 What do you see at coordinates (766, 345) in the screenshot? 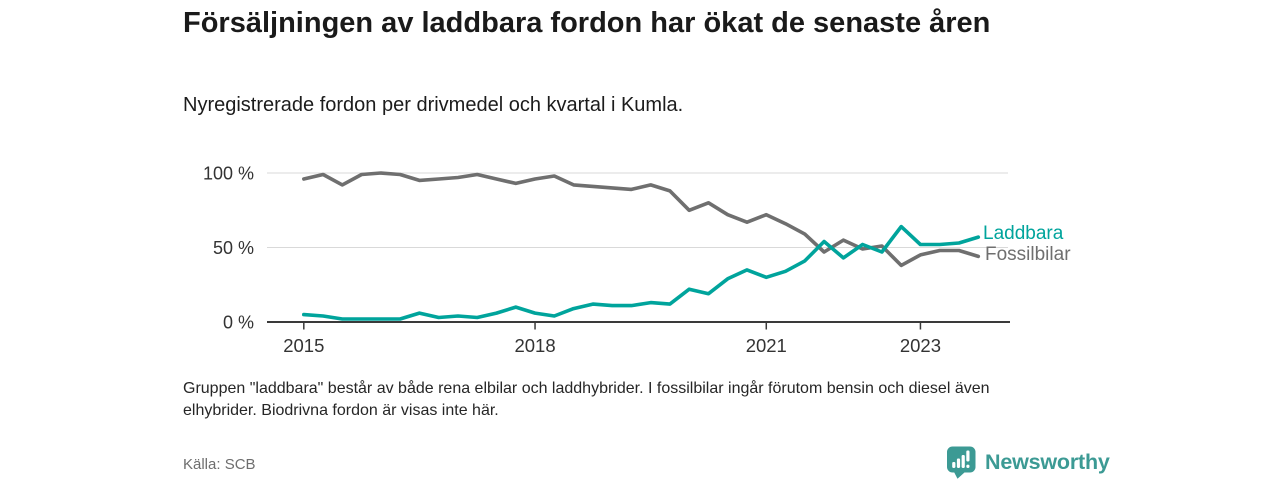
I see `x-tick-label: 2021` at bounding box center [766, 345].